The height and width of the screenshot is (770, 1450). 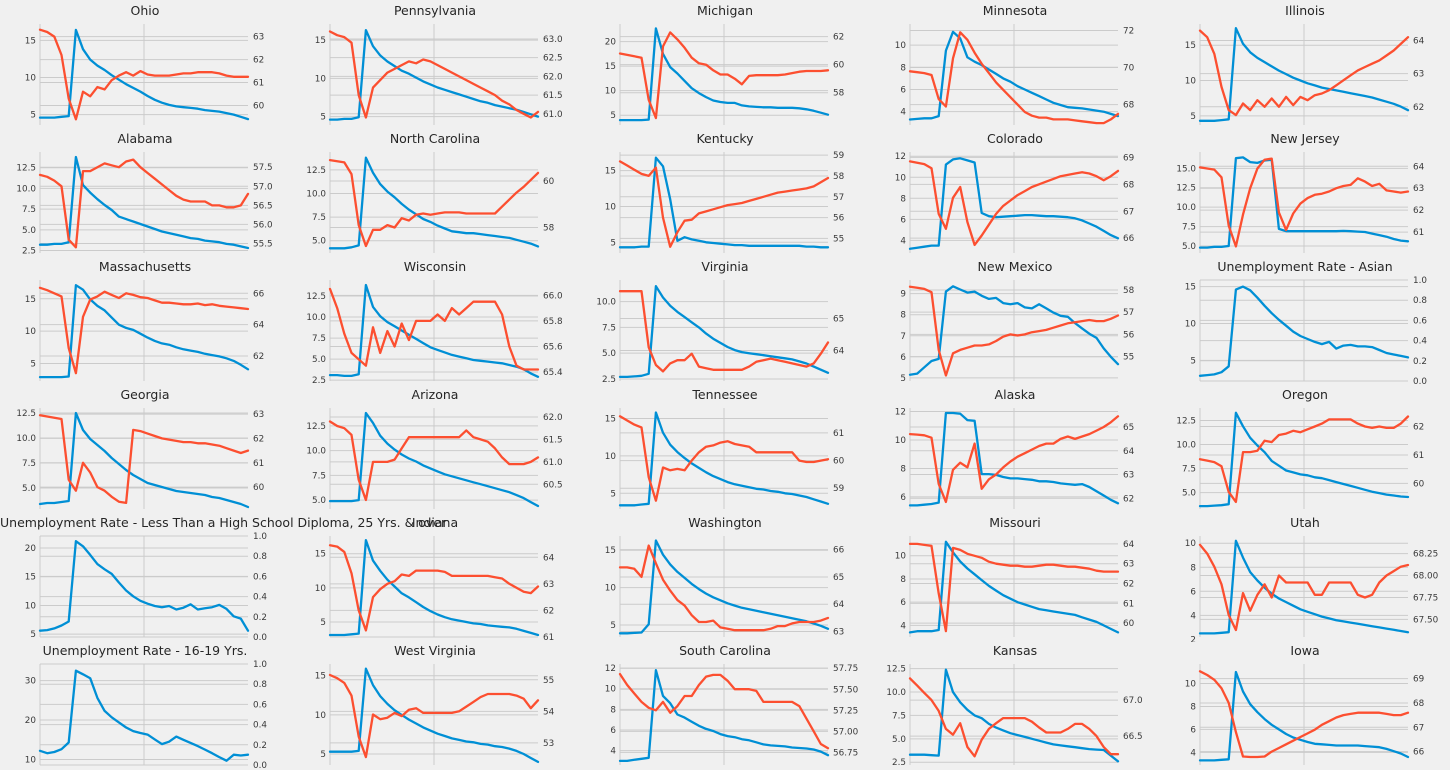 What do you see at coordinates (1128, 31) in the screenshot?
I see `right-axis-tick: 72` at bounding box center [1128, 31].